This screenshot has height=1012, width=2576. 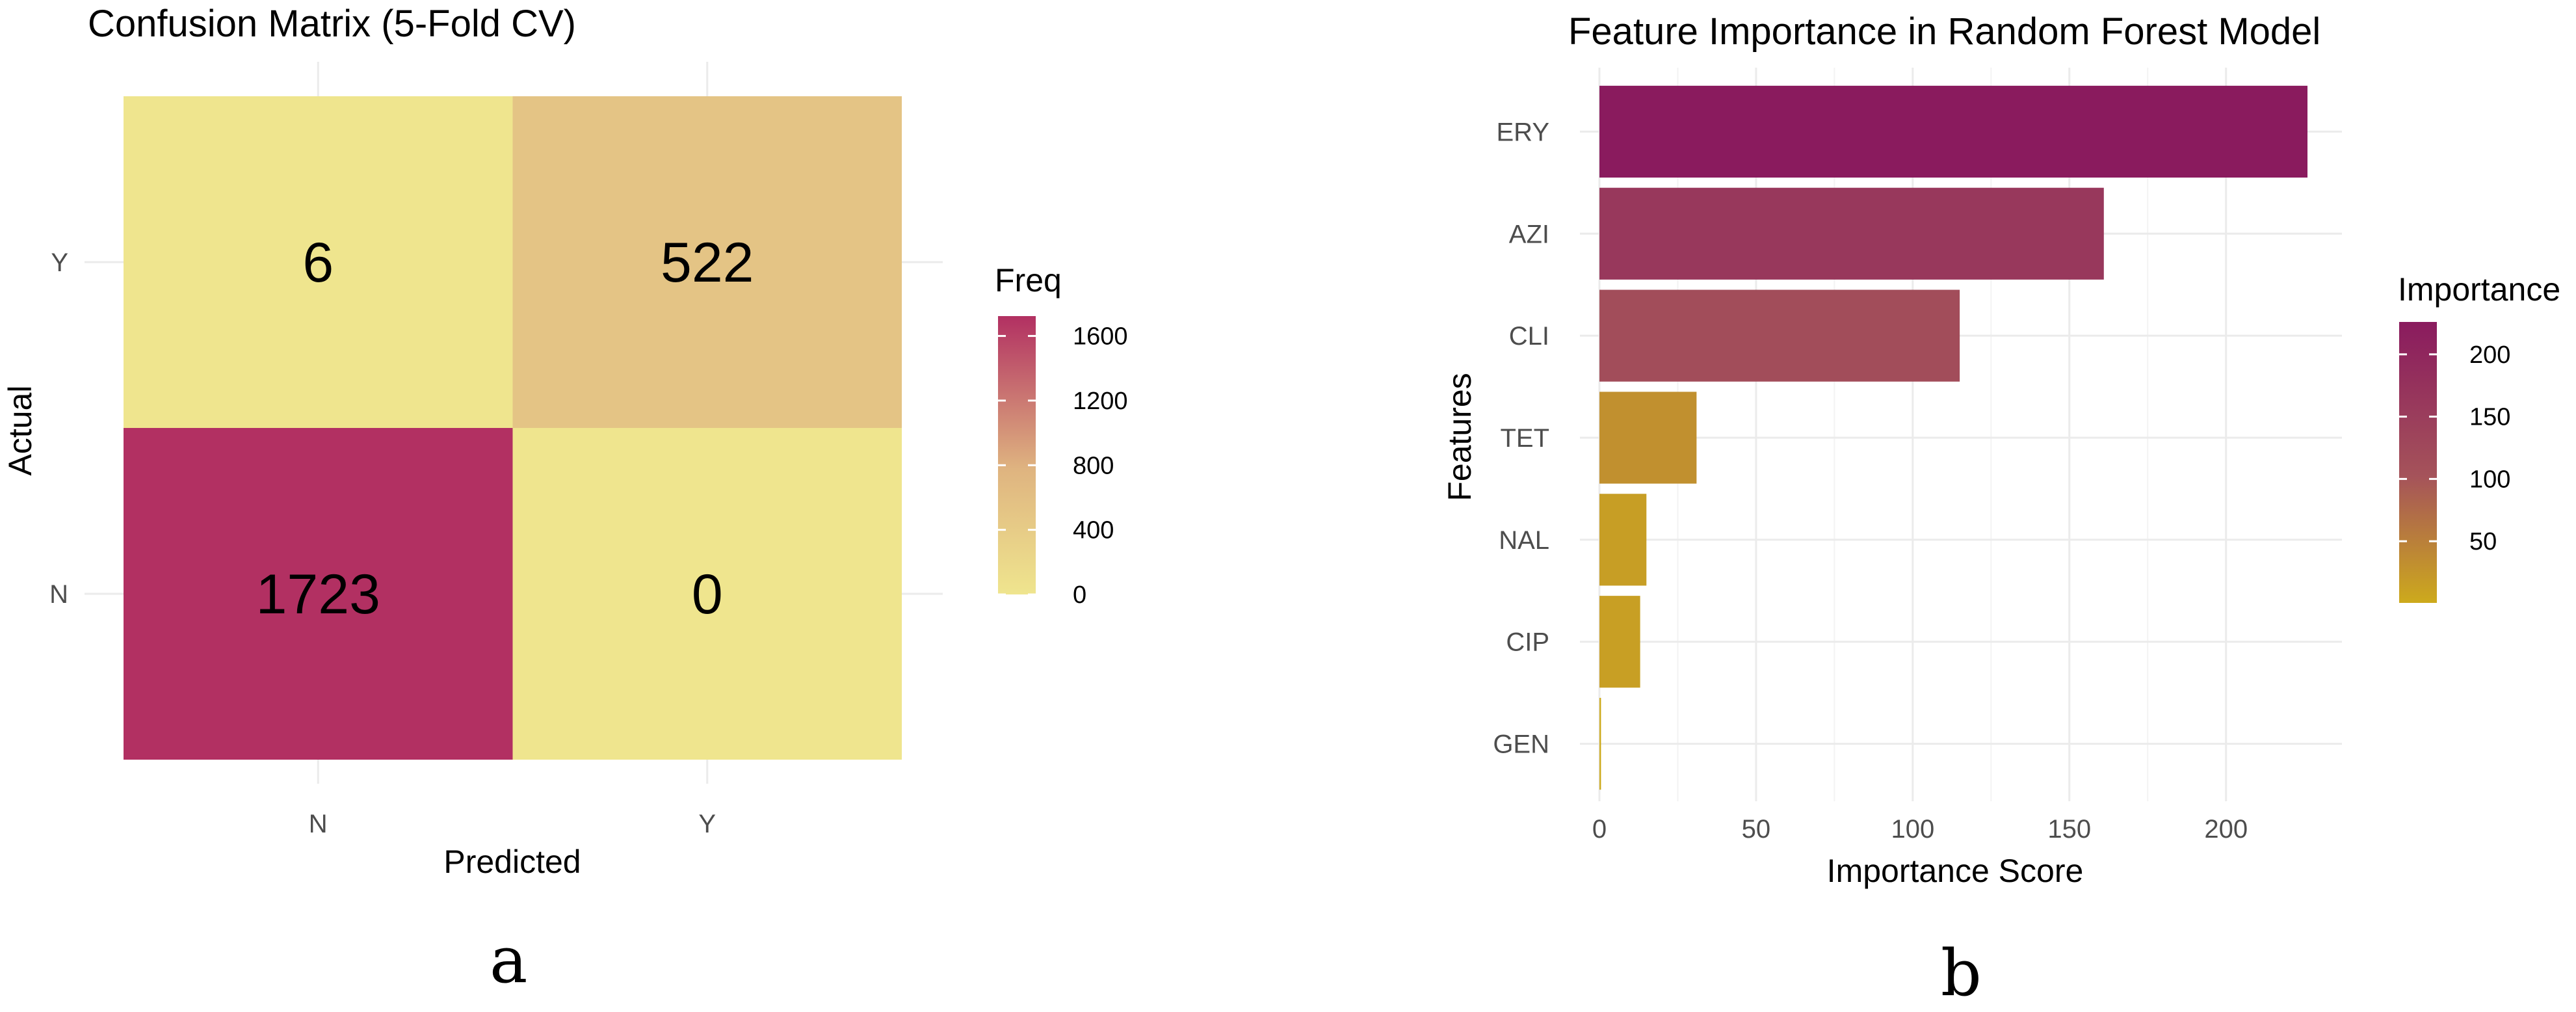 I want to click on fi-x-tick-label: 200, so click(x=2226, y=829).